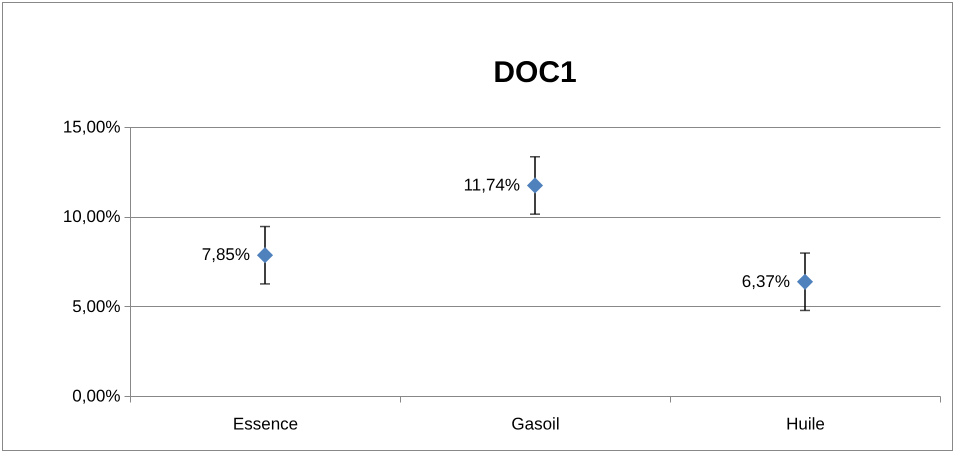 The height and width of the screenshot is (455, 957). Describe the element at coordinates (91, 127) in the screenshot. I see `y-tick-label: 15,00%` at that location.